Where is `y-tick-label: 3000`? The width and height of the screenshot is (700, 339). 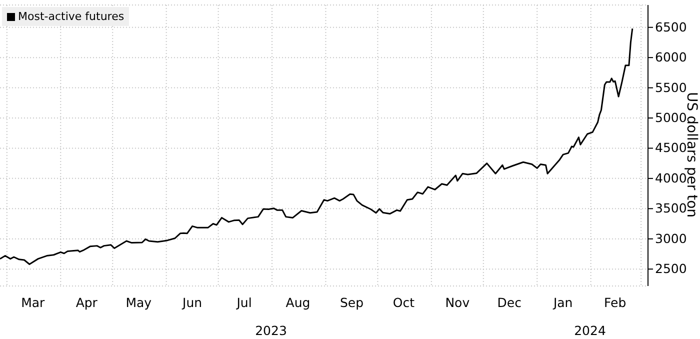 y-tick-label: 3000 is located at coordinates (671, 238).